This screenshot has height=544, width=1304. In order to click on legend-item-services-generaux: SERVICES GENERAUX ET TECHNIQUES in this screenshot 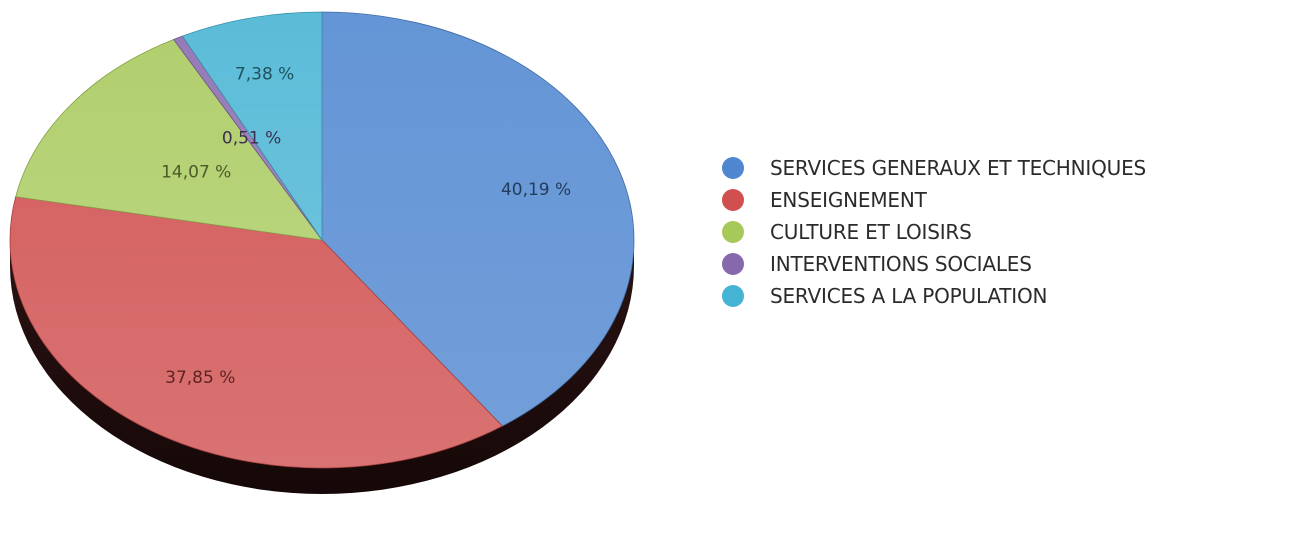, I will do `click(934, 168)`.